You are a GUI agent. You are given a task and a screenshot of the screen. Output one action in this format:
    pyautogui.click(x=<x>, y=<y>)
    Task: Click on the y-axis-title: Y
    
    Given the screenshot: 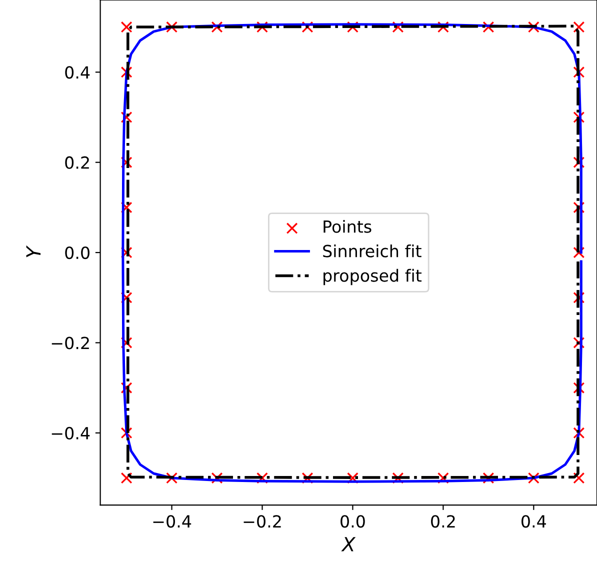 What is the action you would take?
    pyautogui.click(x=33, y=251)
    